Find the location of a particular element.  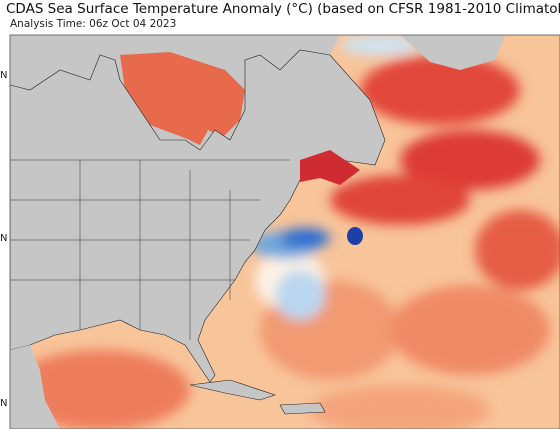

hudson-bay is located at coordinates (182, 98).